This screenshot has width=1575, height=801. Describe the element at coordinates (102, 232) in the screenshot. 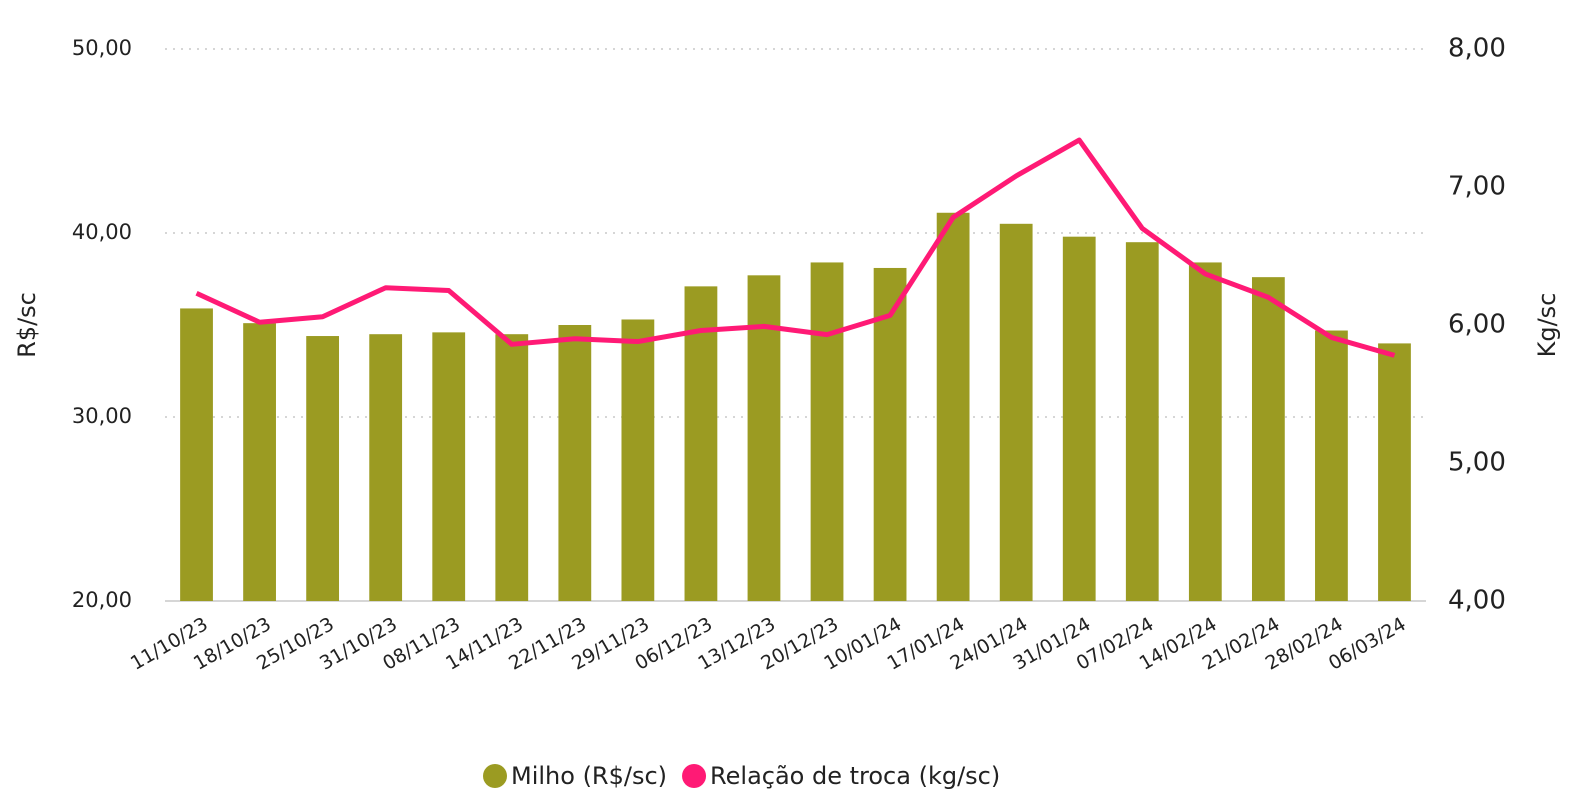

I see `y-tick-label: 40,00` at that location.